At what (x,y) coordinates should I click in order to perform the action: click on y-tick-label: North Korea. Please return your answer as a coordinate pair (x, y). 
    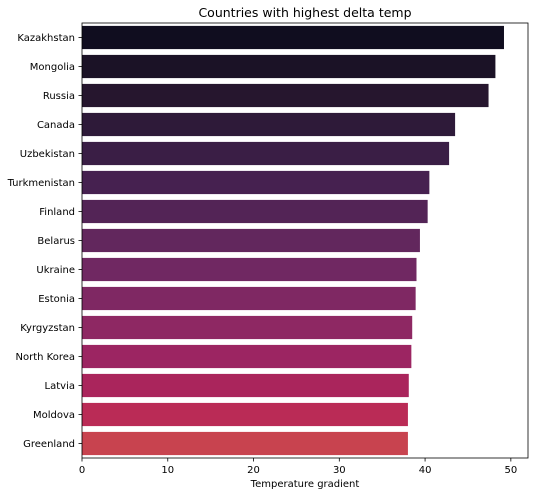
    Looking at the image, I should click on (46, 357).